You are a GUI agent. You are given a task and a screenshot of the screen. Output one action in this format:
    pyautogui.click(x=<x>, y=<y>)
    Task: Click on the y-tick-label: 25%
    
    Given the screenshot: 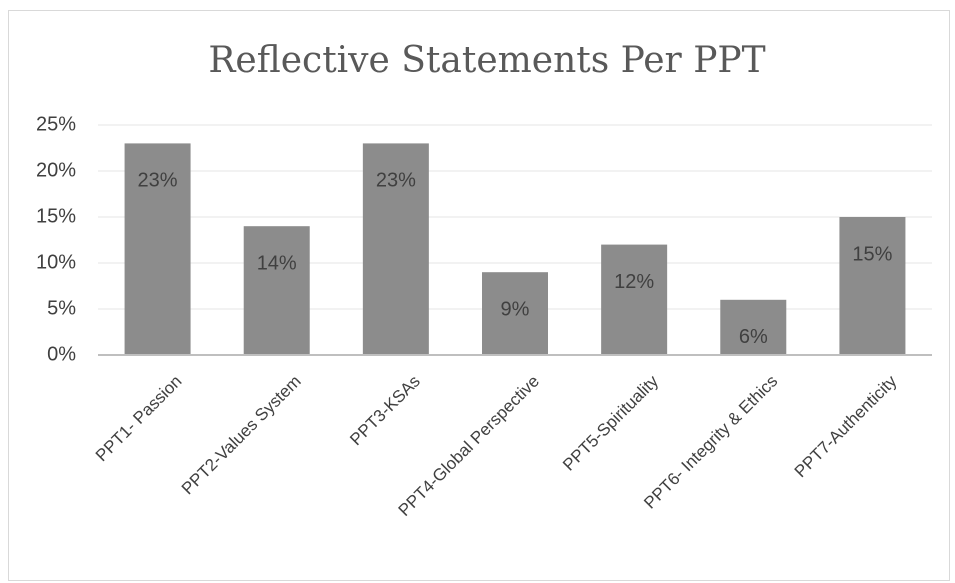 What is the action you would take?
    pyautogui.click(x=56, y=124)
    